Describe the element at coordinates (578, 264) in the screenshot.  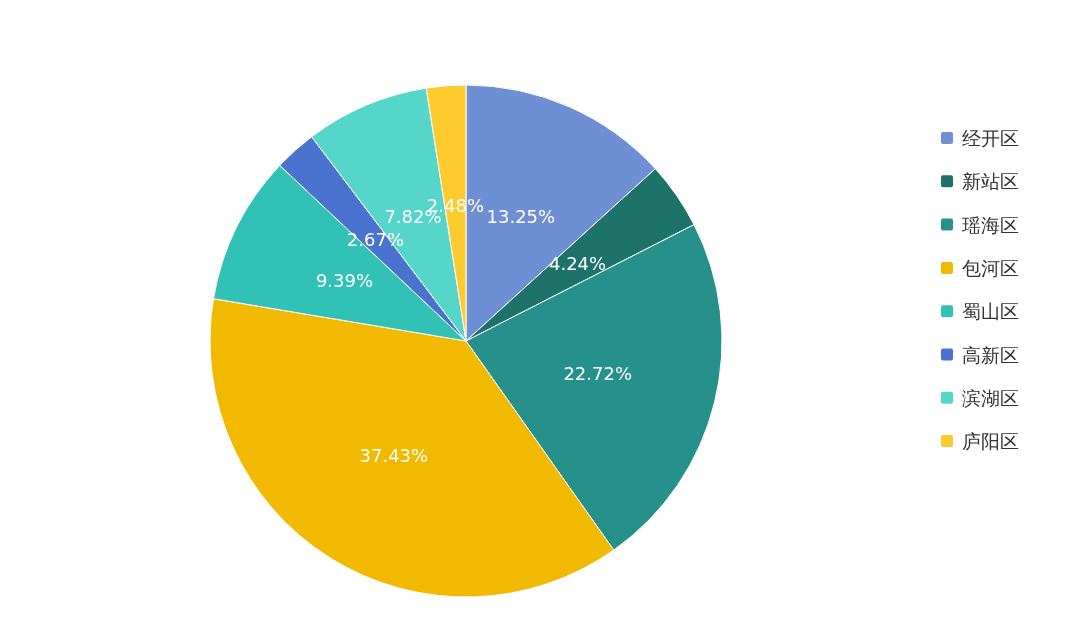
I see `data-label: 4.24%` at that location.